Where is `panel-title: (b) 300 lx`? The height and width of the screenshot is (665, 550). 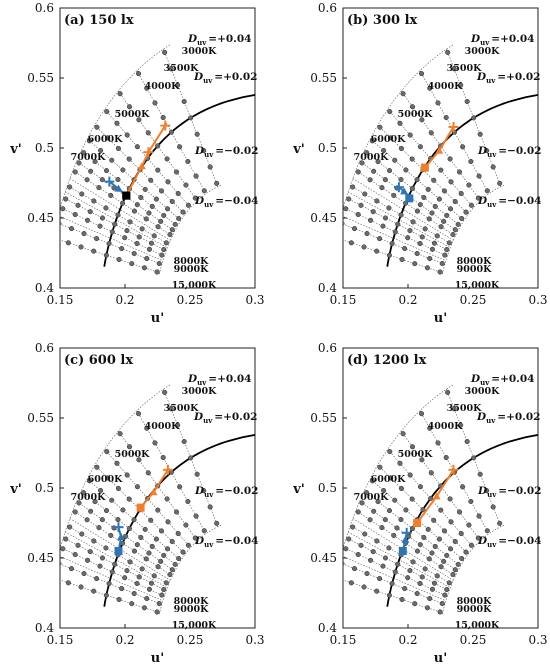
panel-title: (b) 300 lx is located at coordinates (382, 20).